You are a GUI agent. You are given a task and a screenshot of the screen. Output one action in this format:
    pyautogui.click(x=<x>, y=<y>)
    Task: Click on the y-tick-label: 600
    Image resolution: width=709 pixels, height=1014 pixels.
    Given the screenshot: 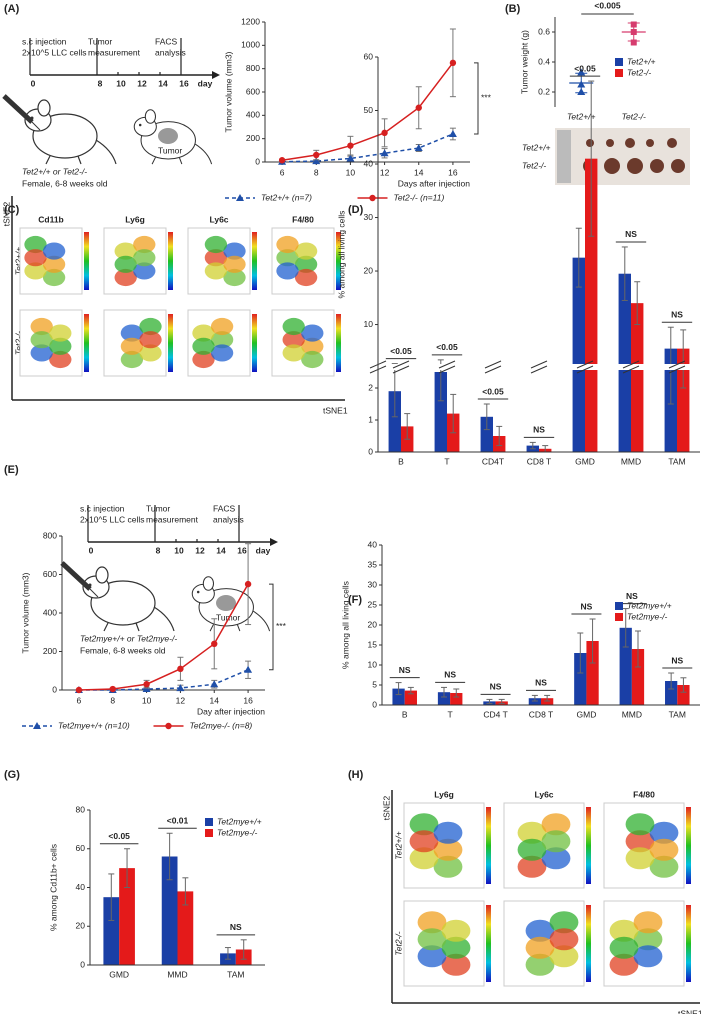 What is the action you would take?
    pyautogui.click(x=50, y=574)
    